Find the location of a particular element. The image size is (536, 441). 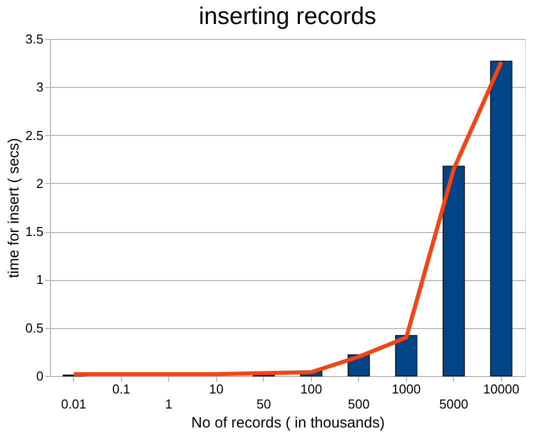

x-tick-label: 1000 is located at coordinates (406, 389).